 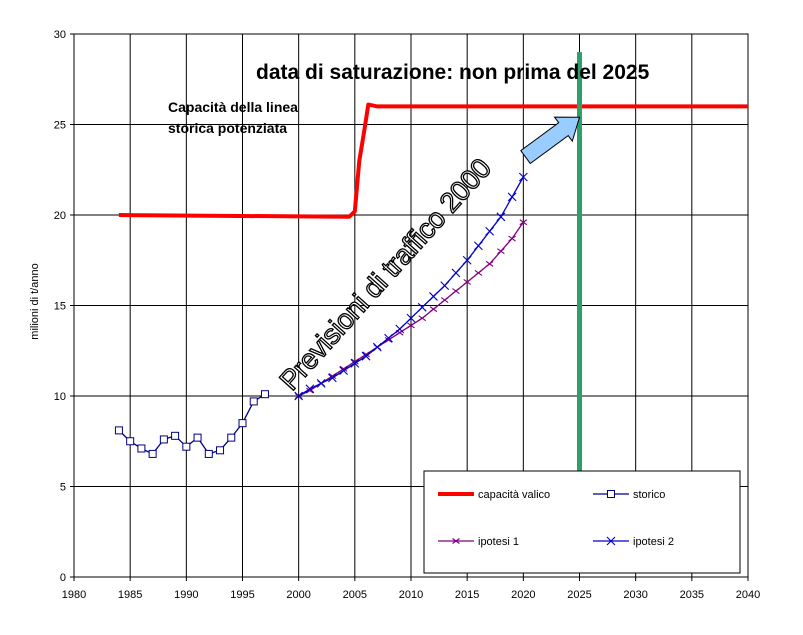 What do you see at coordinates (514, 495) in the screenshot?
I see `legend-label: capacità valico` at bounding box center [514, 495].